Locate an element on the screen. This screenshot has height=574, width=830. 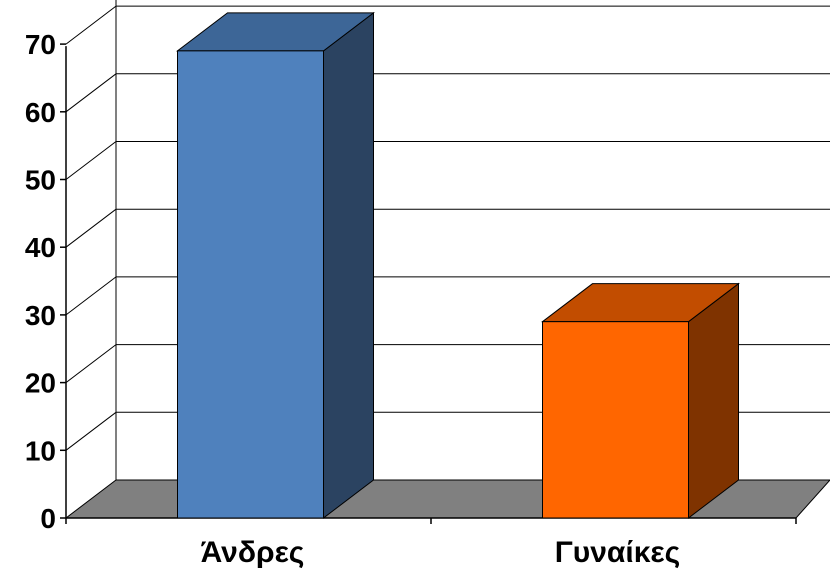
x-category-label: Άνδρες is located at coordinates (253, 552).